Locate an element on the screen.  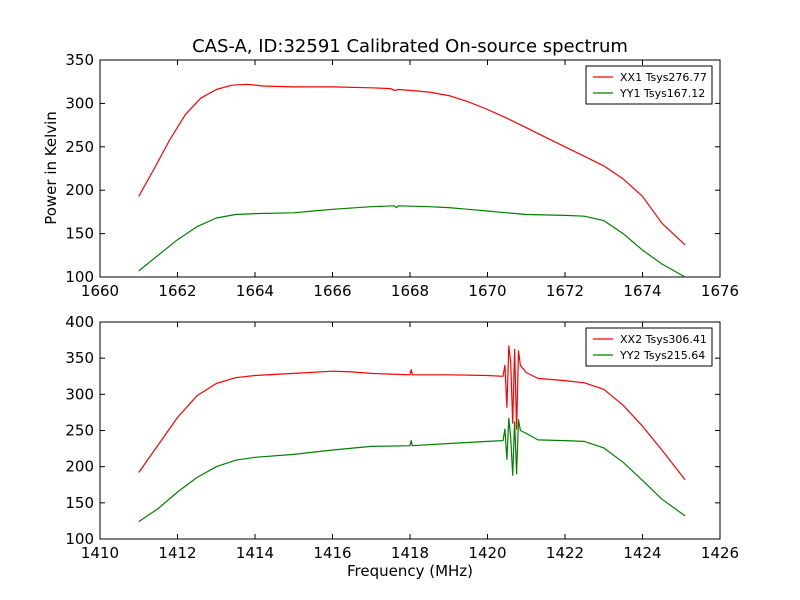
x-tick-label: 1670 is located at coordinates (487, 291).